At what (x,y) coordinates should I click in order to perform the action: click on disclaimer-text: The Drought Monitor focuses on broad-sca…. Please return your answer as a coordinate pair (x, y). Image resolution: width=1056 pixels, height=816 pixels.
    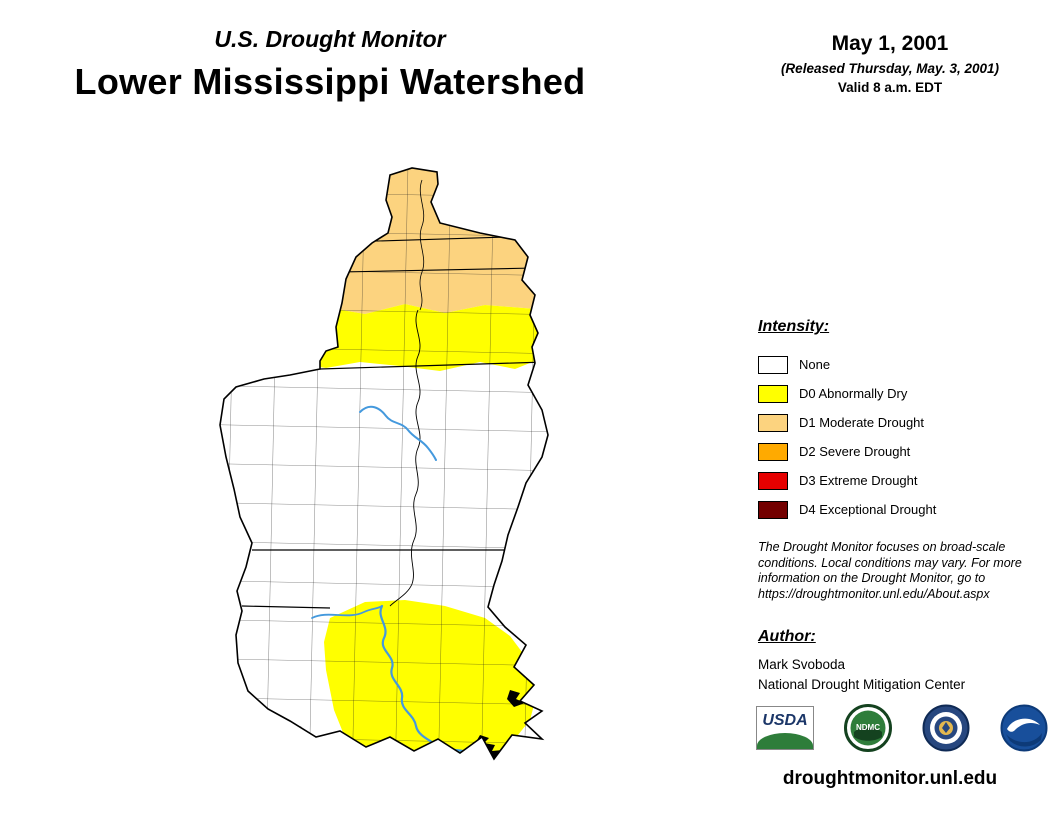
    Looking at the image, I should click on (890, 570).